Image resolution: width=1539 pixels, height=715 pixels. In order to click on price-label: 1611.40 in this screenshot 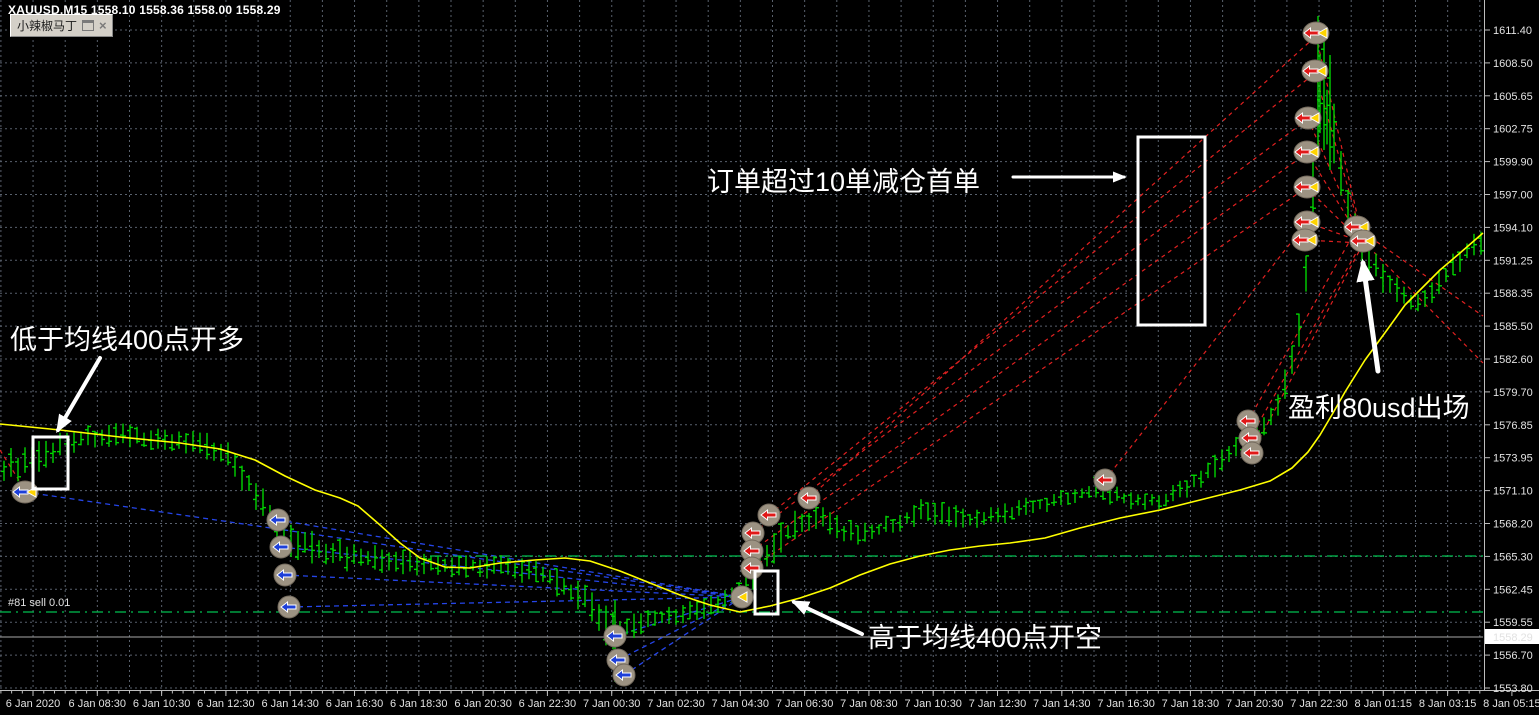, I will do `click(1512, 31)`.